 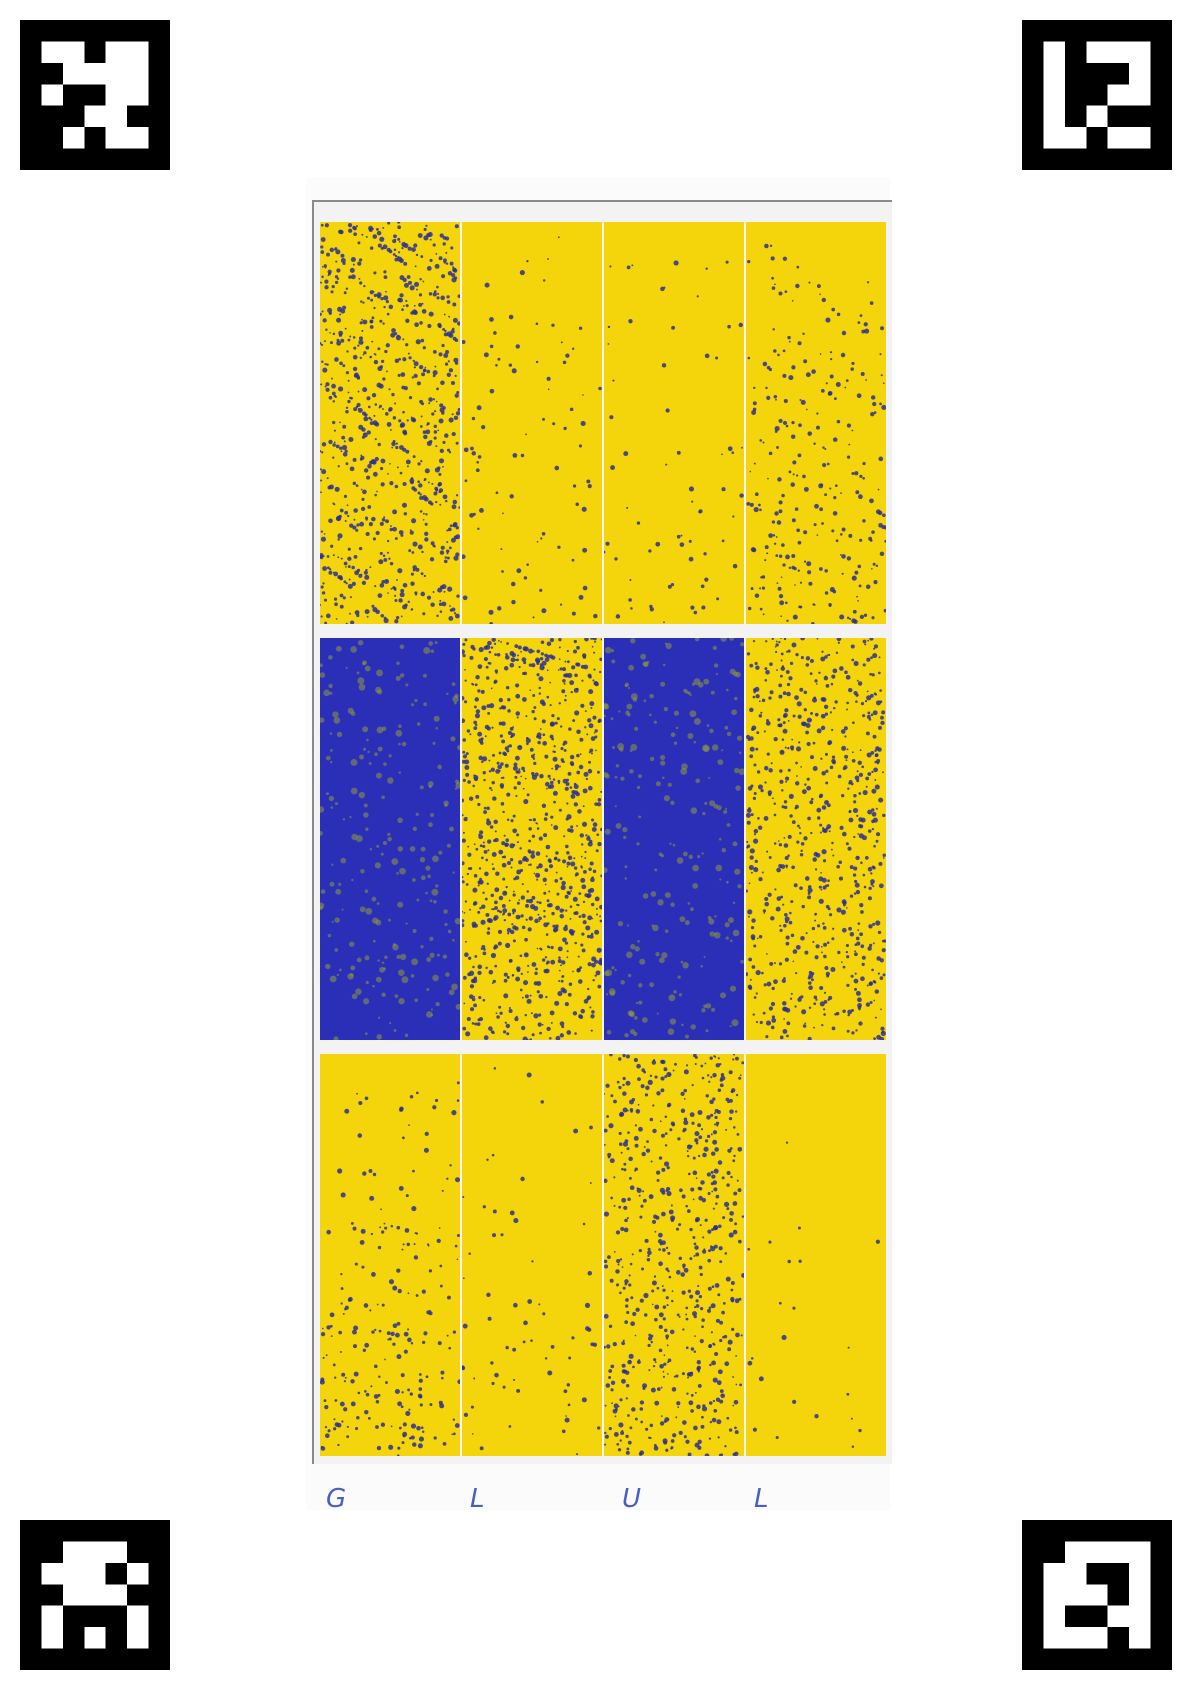 I want to click on handwritten-label-2: L, so click(x=477, y=1499).